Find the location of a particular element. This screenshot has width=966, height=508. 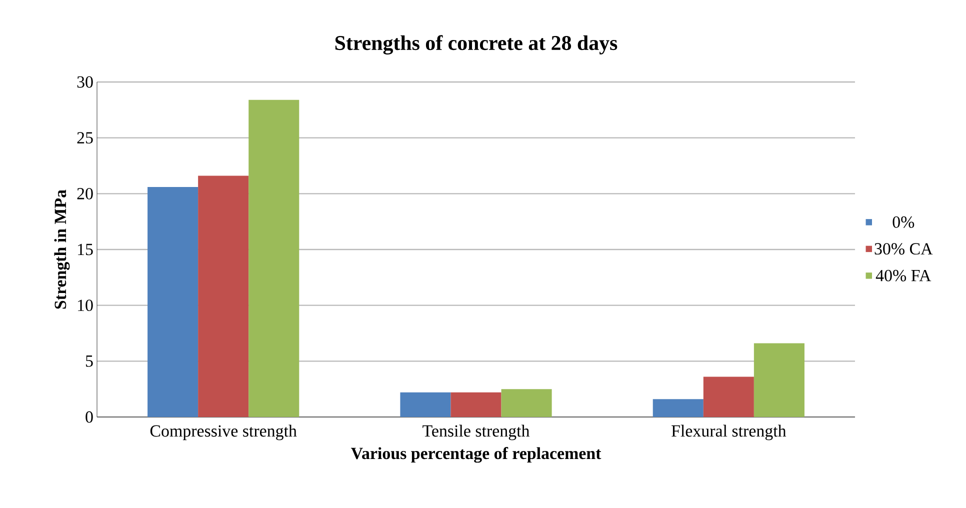

legend-label: 30% CA is located at coordinates (903, 249).